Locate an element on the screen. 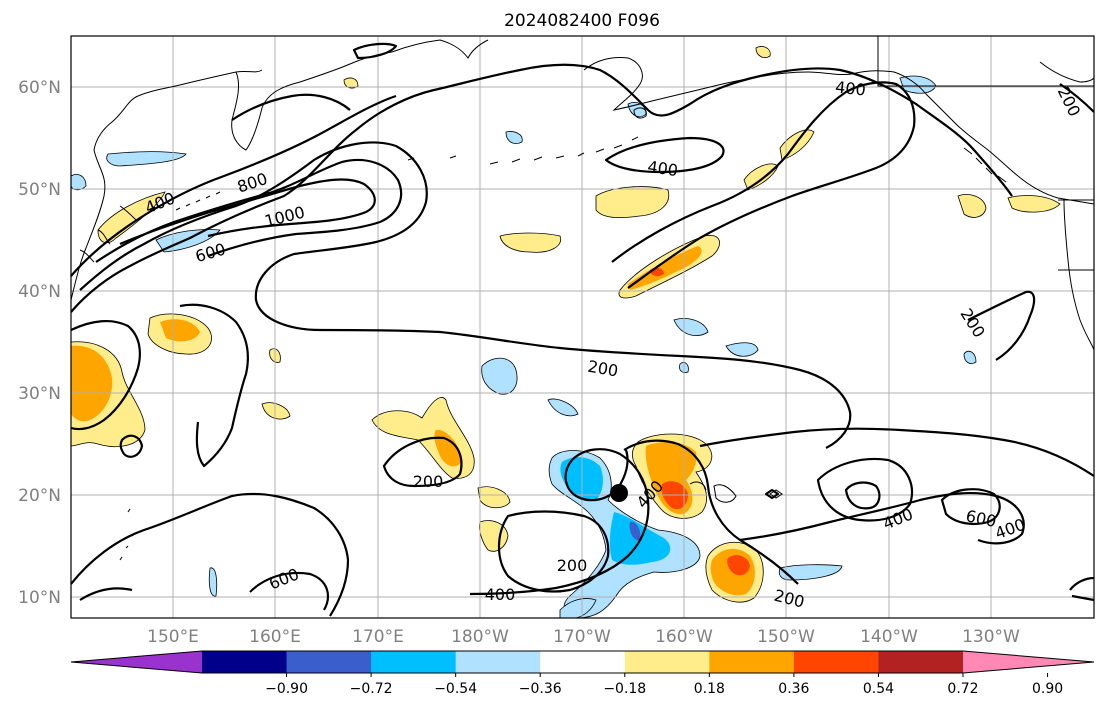 This screenshot has width=1105, height=712. colorbar-tick-label: 0.54 is located at coordinates (878, 689).